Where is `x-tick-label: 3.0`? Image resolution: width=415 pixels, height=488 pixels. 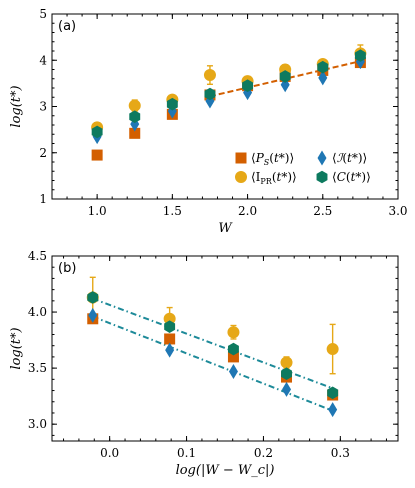
x-tick-label: 3.0 is located at coordinates (397, 211).